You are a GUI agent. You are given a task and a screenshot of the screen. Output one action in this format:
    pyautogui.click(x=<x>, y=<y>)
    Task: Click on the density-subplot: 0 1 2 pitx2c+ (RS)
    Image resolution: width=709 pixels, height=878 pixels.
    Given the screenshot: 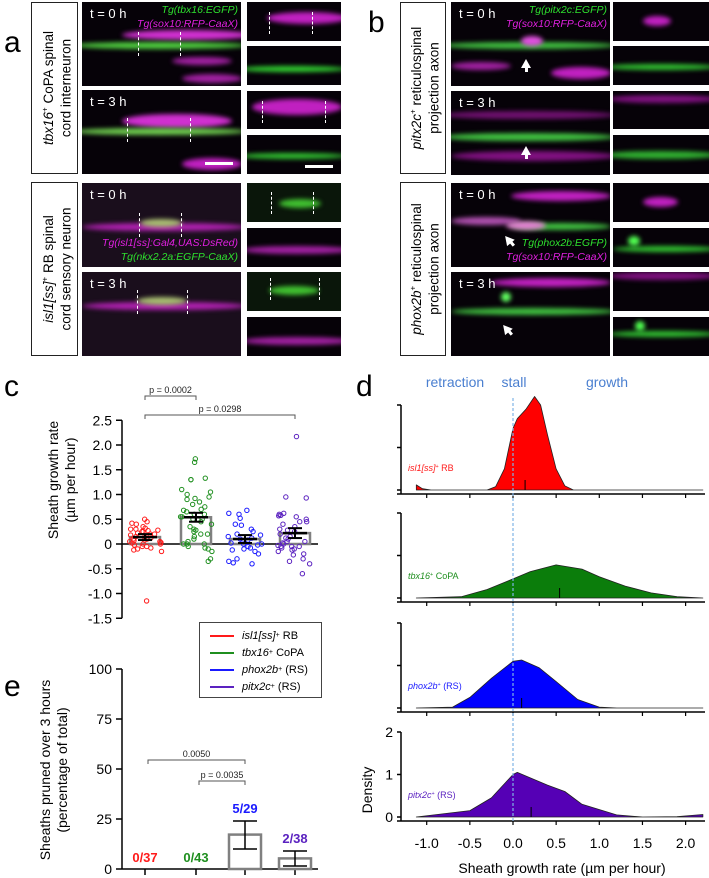 What is the action you would take?
    pyautogui.click(x=545, y=774)
    